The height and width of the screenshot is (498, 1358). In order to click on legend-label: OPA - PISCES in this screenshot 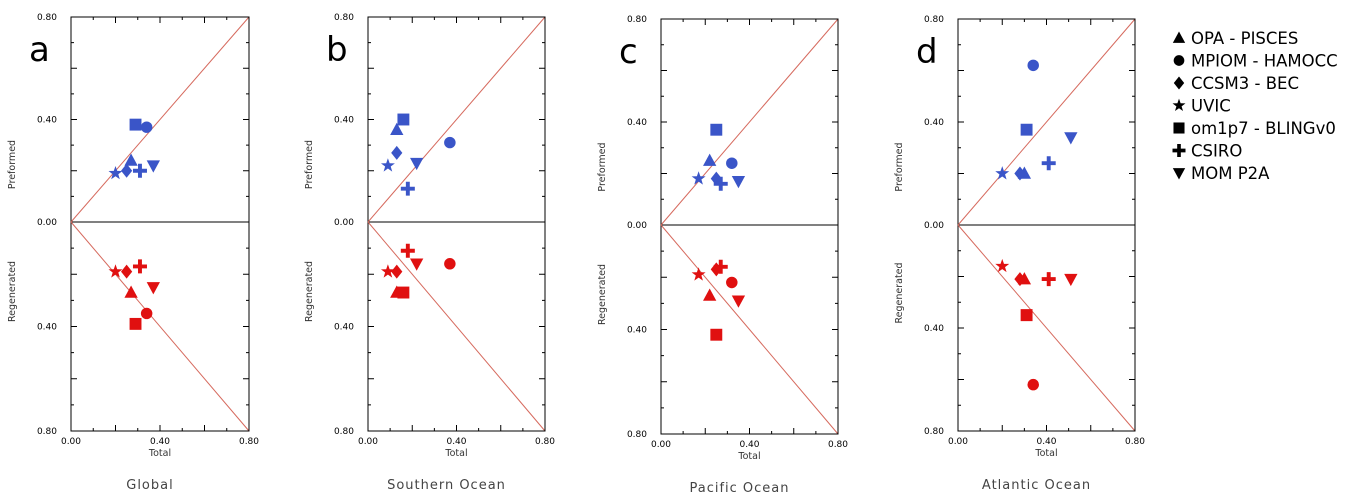, I will do `click(1244, 38)`.